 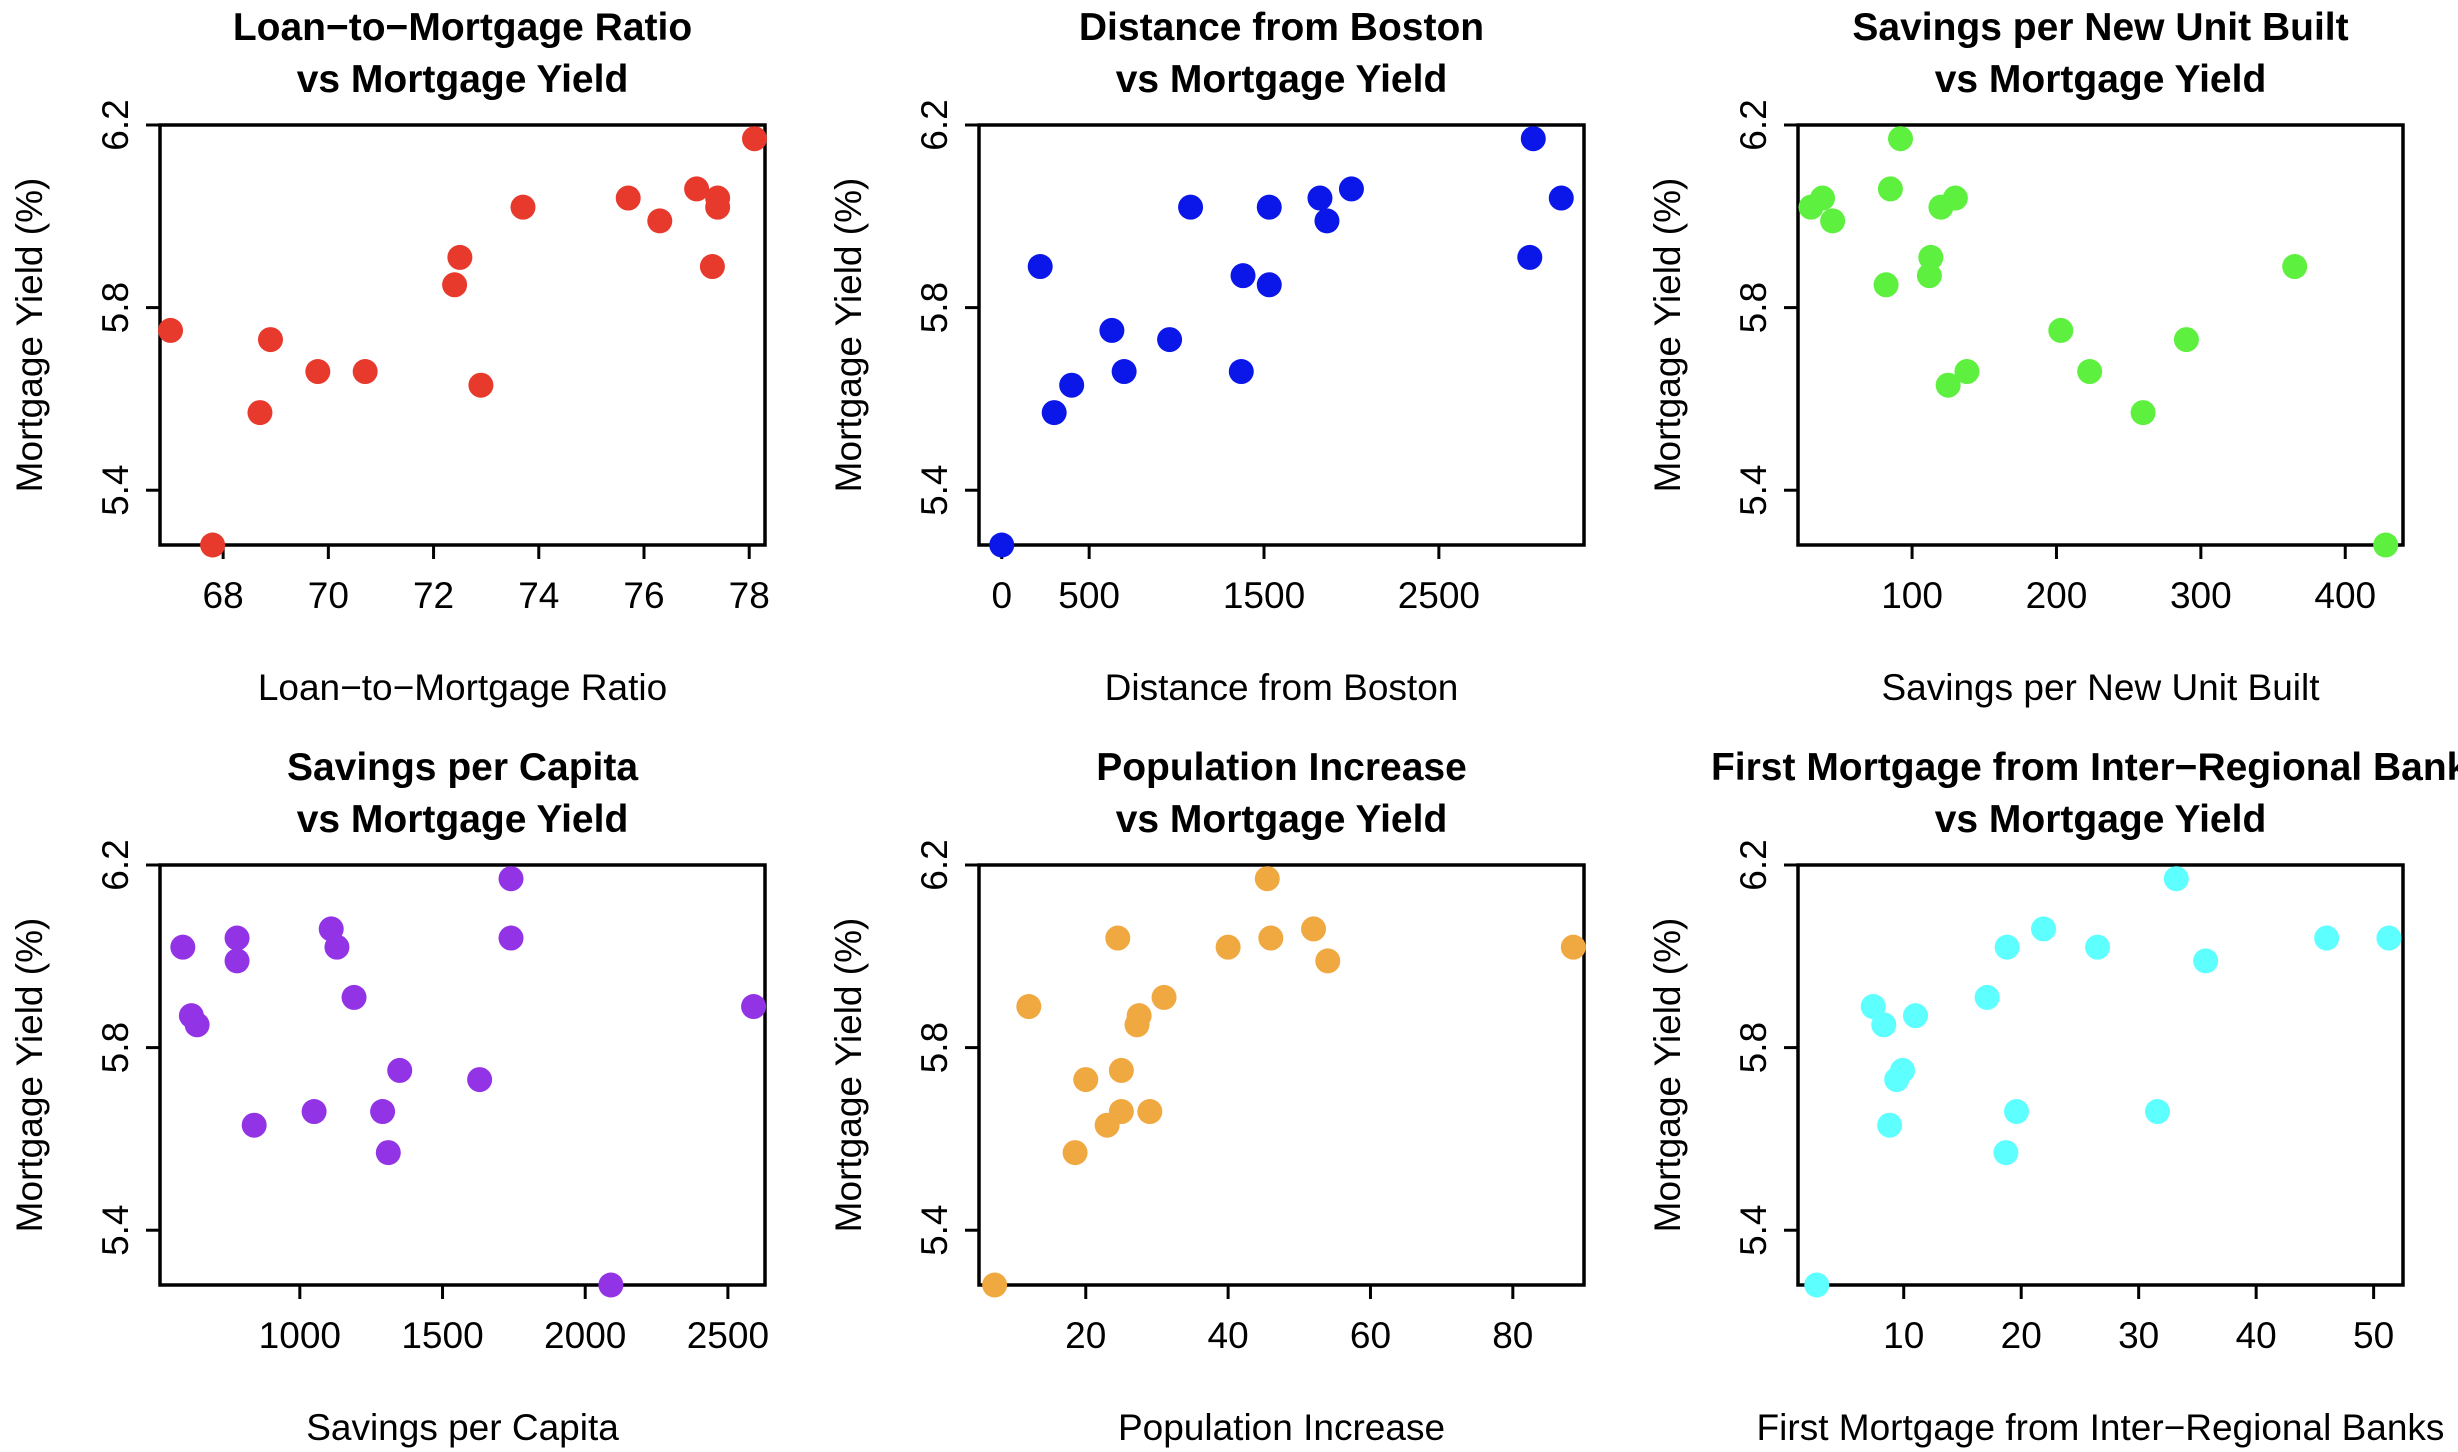 I want to click on panel-title-line-1: Savings per New Unit Built, so click(x=2100, y=27).